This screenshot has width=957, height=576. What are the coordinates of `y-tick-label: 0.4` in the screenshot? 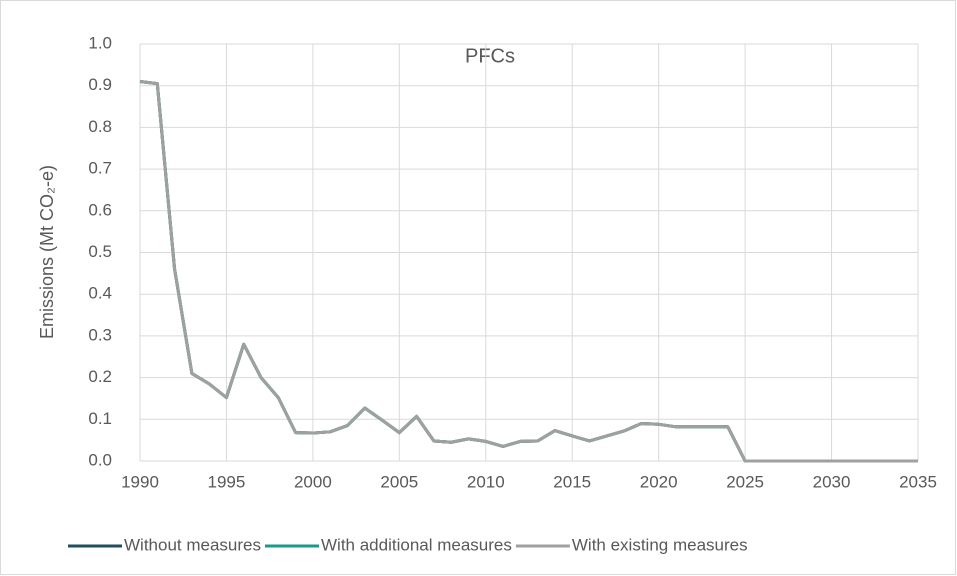 It's located at (100, 293).